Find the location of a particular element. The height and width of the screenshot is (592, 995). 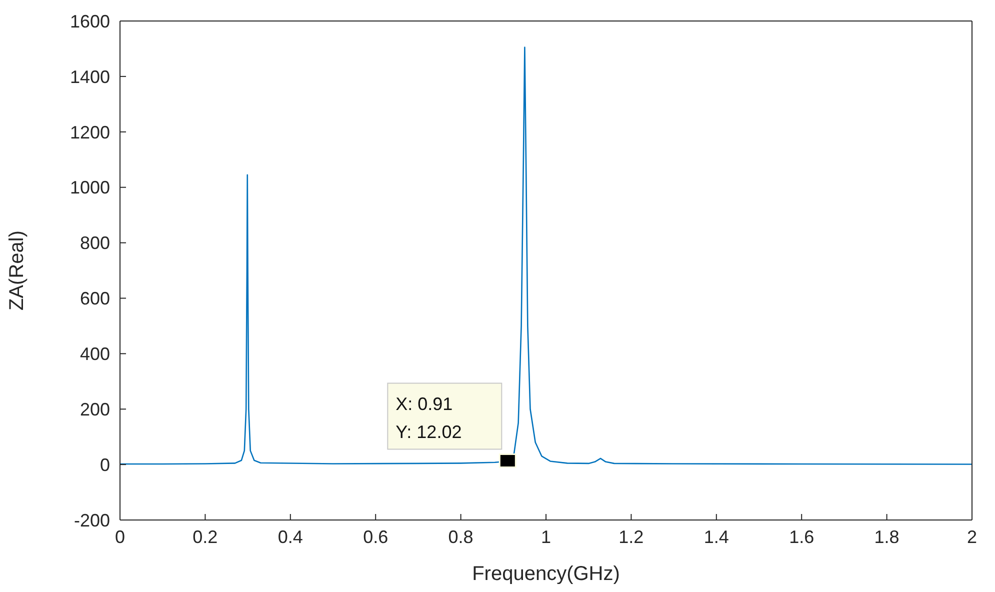

y-axis-title: ZA(Real) is located at coordinates (17, 270).